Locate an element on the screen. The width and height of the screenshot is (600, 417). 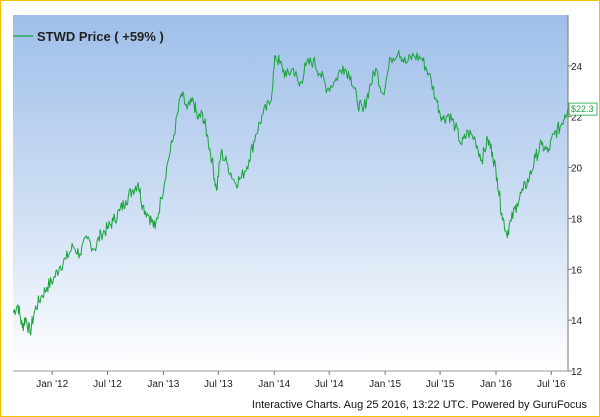
x-tick-label: Jul '14 is located at coordinates (329, 384).